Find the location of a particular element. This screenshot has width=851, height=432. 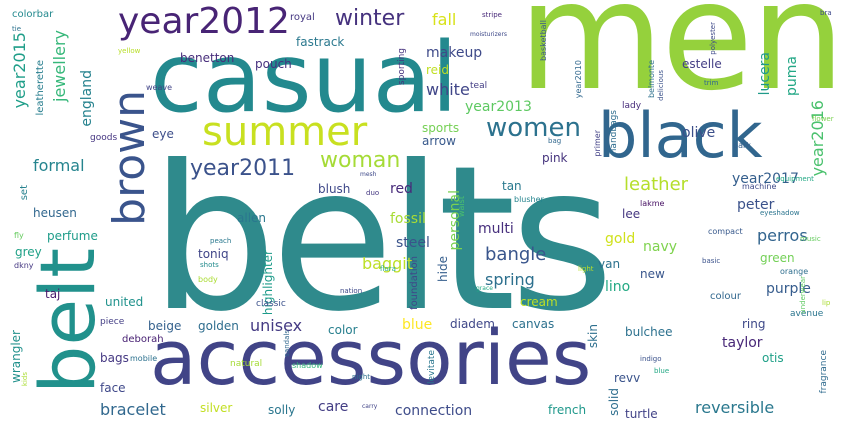

word-solid: solid is located at coordinates (614, 402).